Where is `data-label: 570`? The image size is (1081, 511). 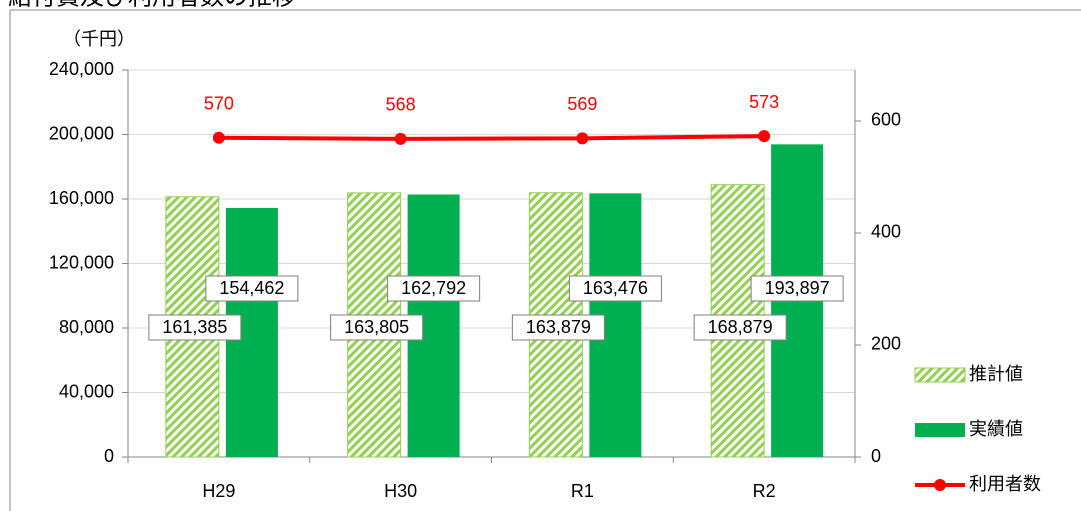 data-label: 570 is located at coordinates (219, 104).